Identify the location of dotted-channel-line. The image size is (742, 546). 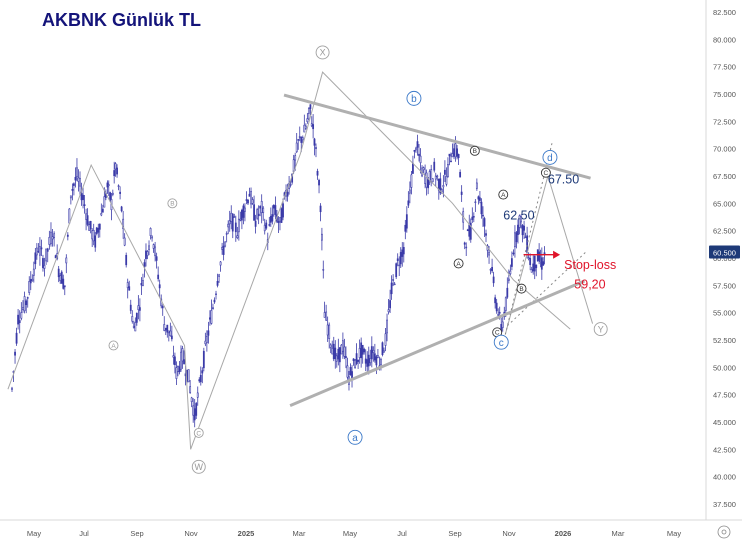
(546, 289).